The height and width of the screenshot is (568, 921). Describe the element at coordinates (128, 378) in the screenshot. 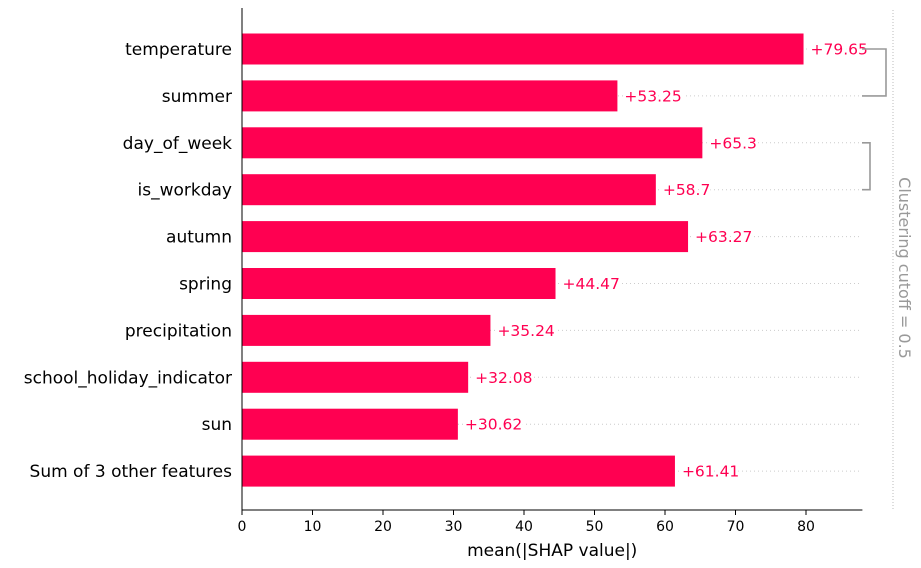

I see `category-label: school_holiday_indicator` at that location.